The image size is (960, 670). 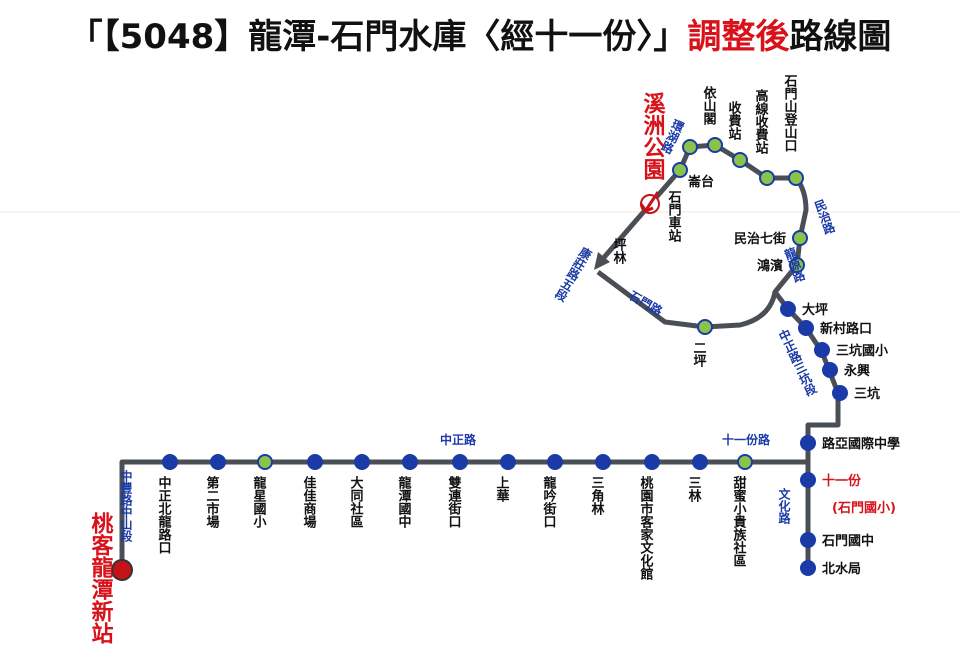 I want to click on stop-label: 三角林, so click(x=597, y=496).